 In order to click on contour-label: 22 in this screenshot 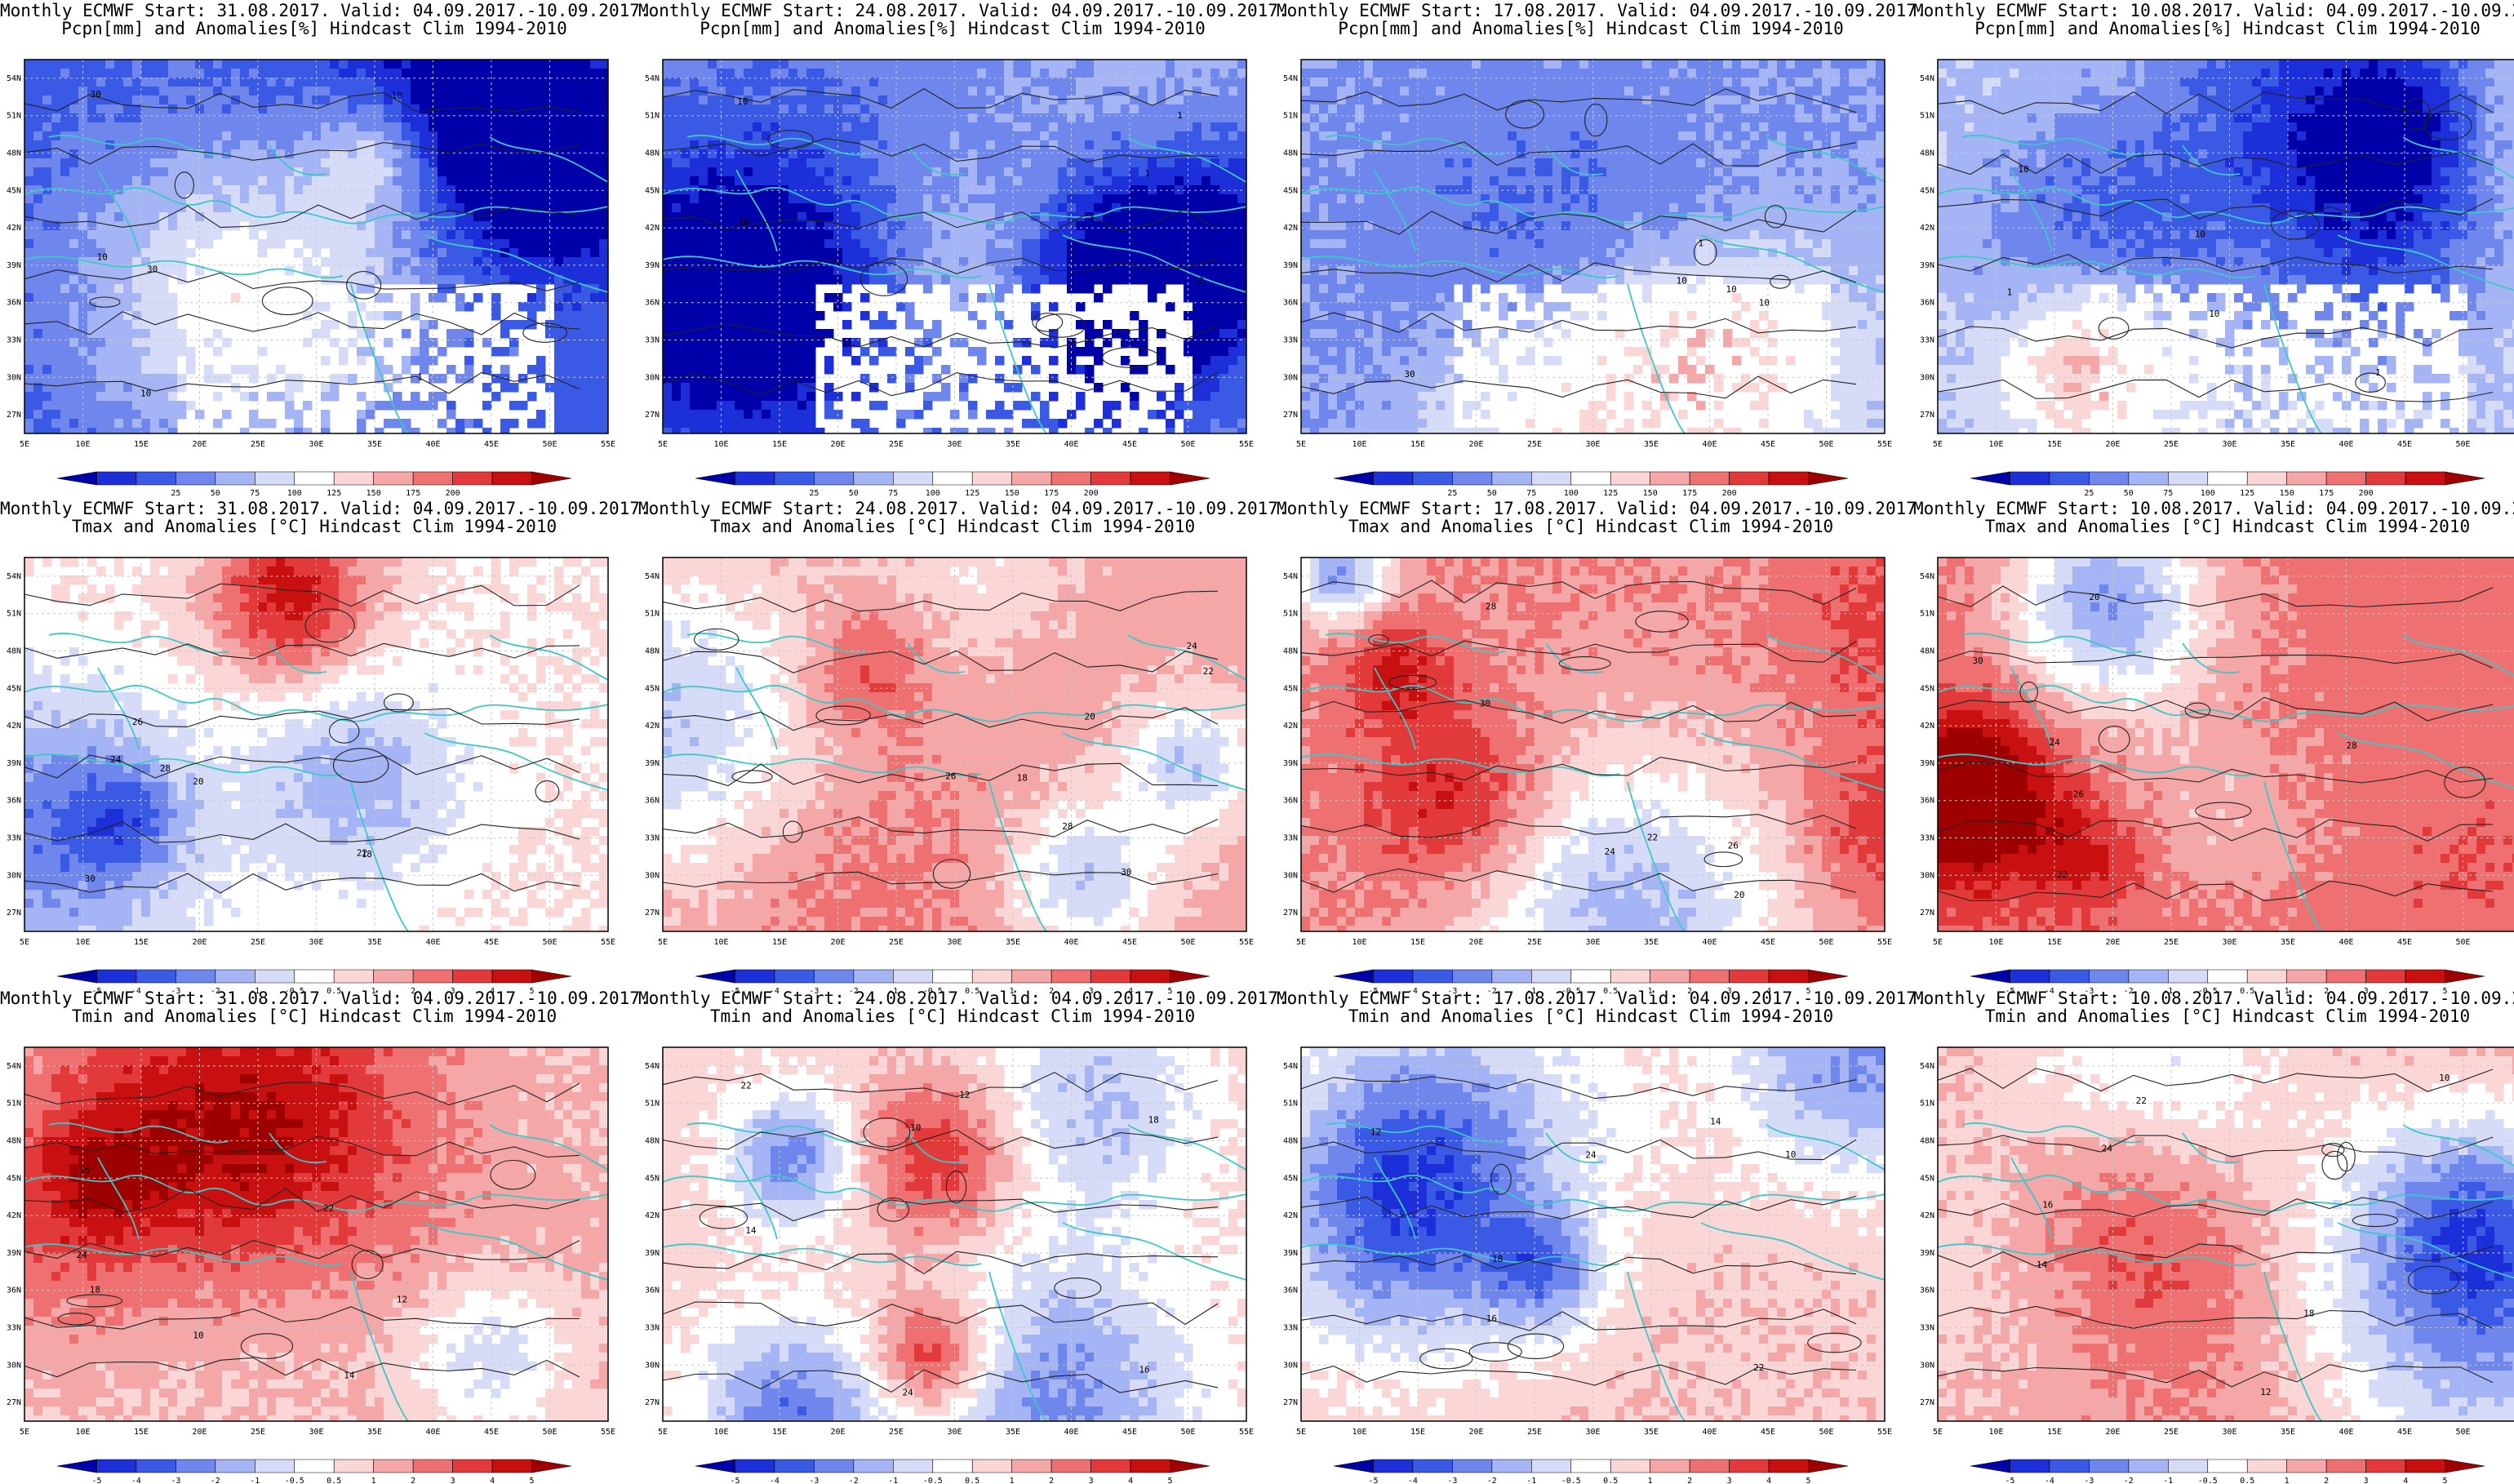, I will do `click(362, 853)`.